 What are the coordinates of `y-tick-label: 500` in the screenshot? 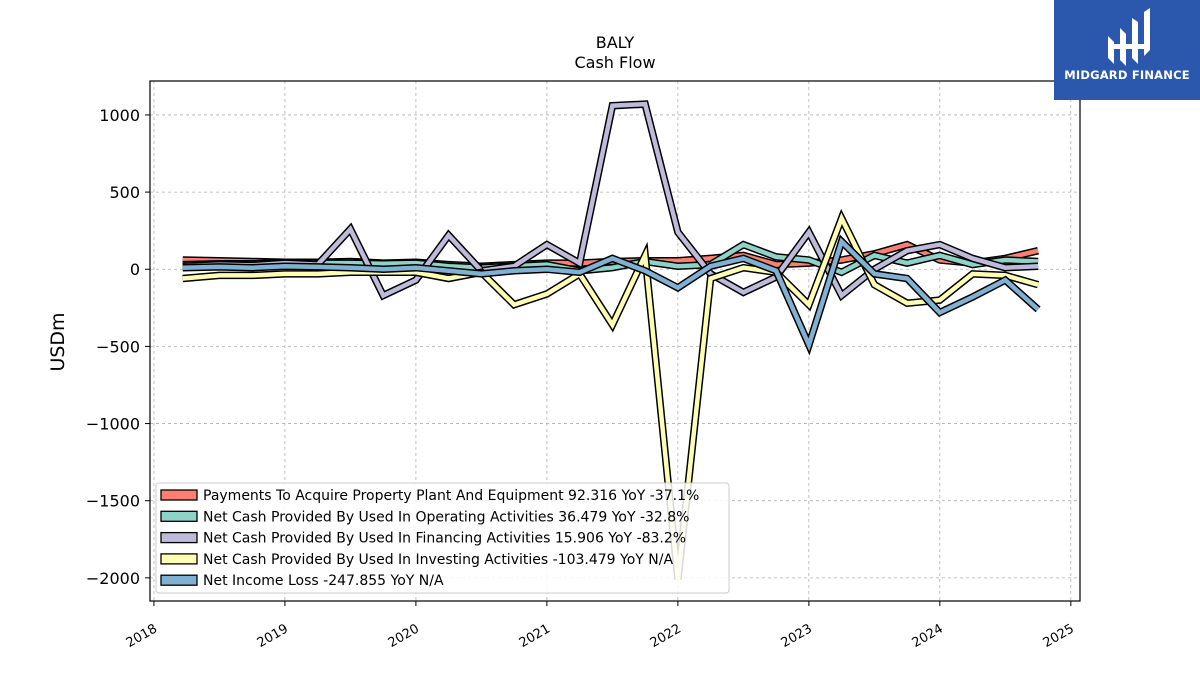 It's located at (124, 192).